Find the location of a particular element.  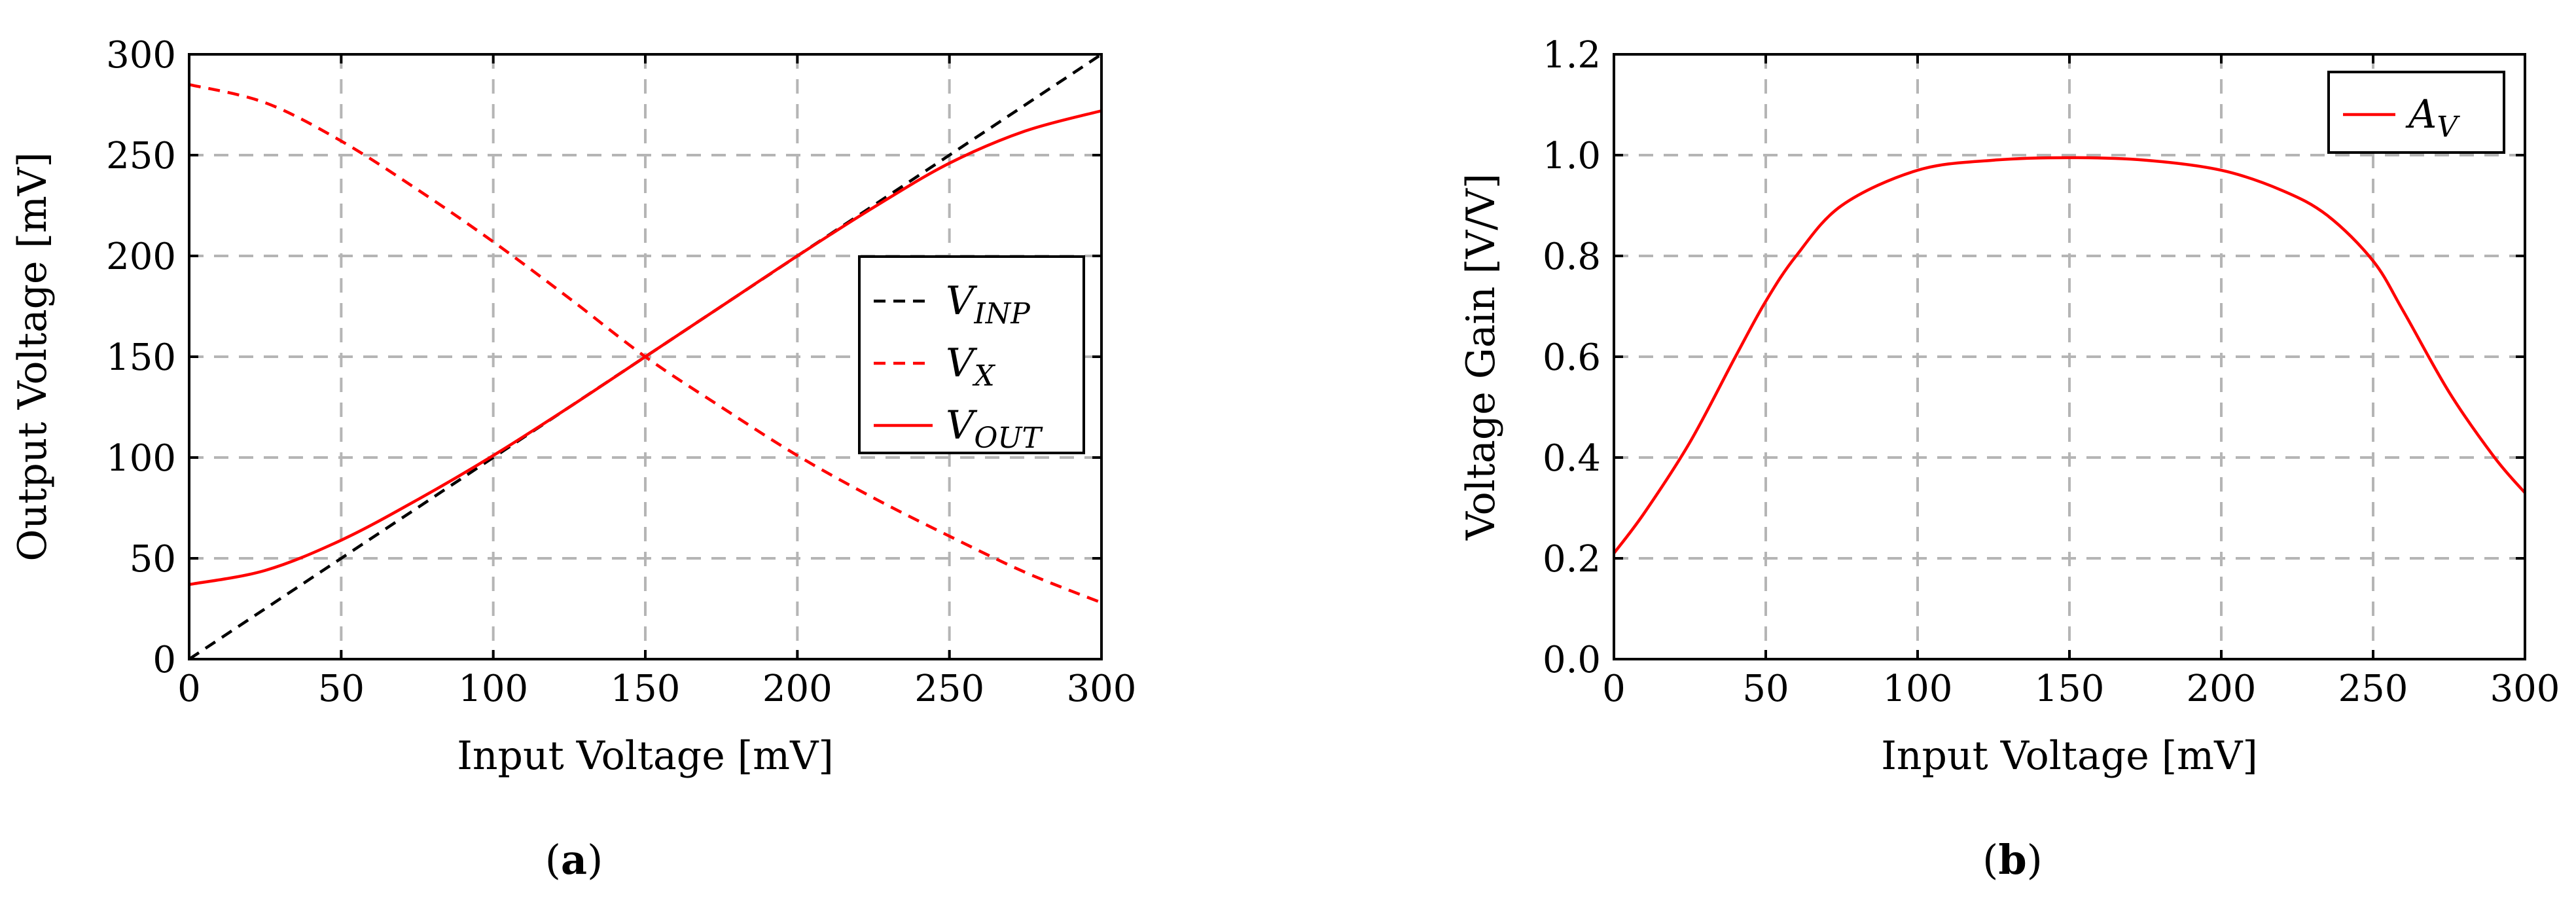

legend-entry-subscript: X is located at coordinates (983, 376).